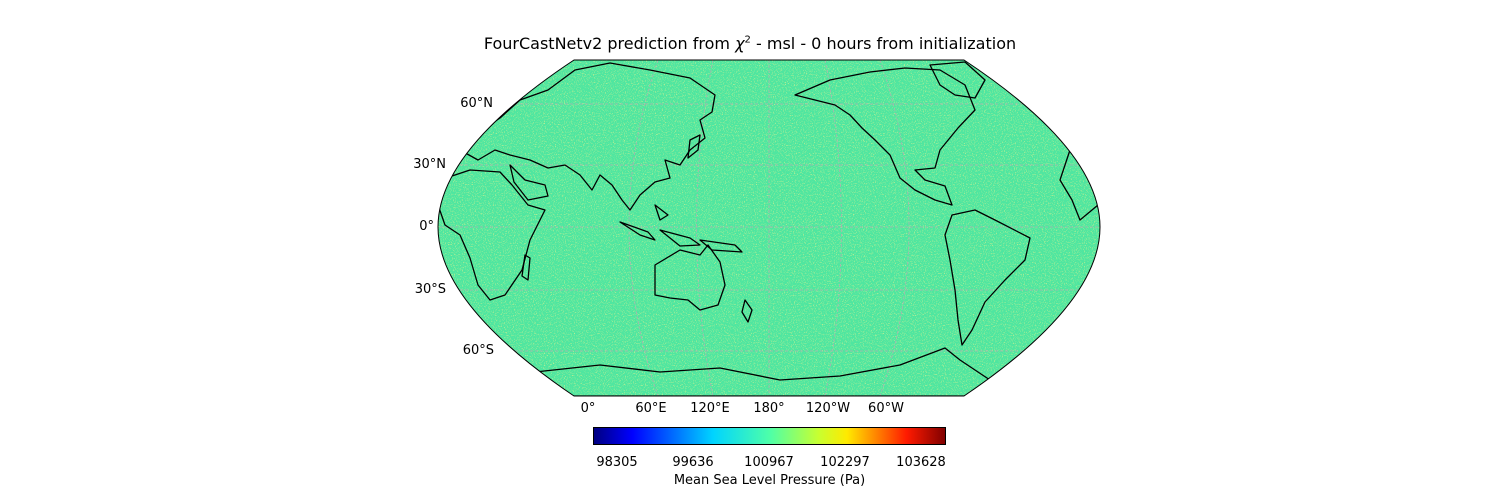 Image resolution: width=1500 pixels, height=500 pixels. I want to click on title-suffix: - msl - 0 hours from initialization, so click(883, 43).